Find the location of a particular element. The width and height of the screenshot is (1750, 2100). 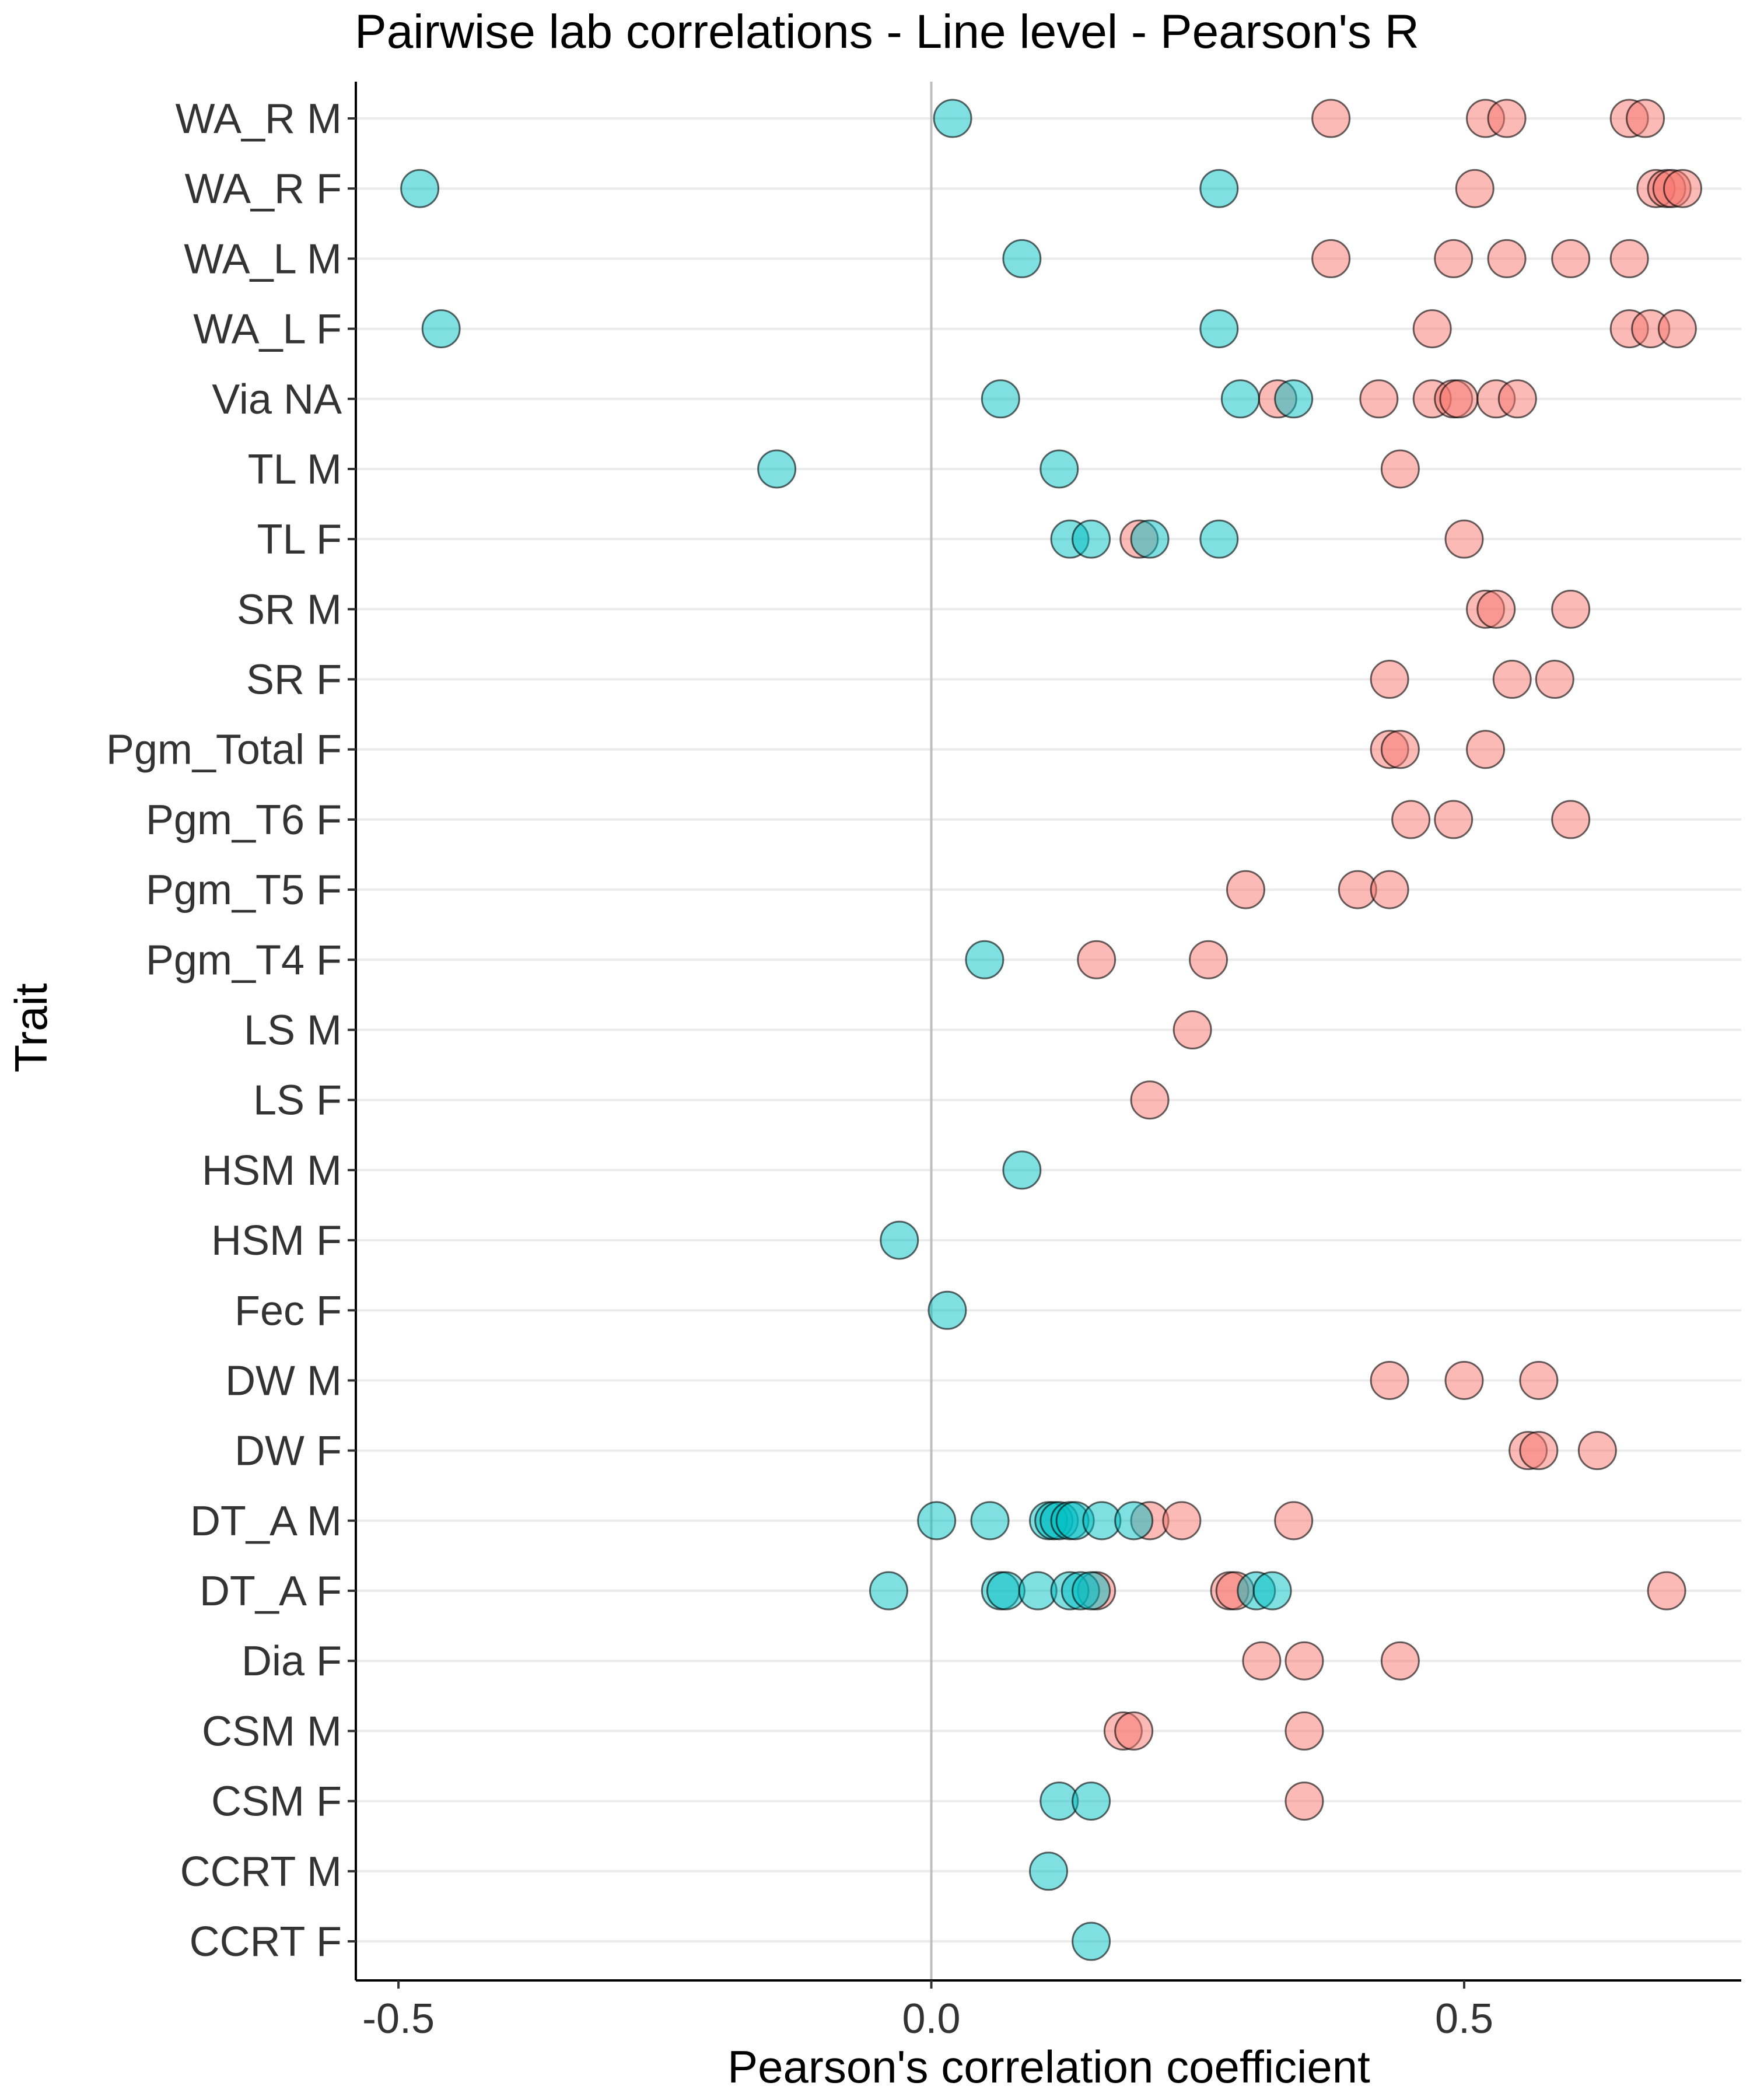

y-axis-title: Trait is located at coordinates (31, 1027).